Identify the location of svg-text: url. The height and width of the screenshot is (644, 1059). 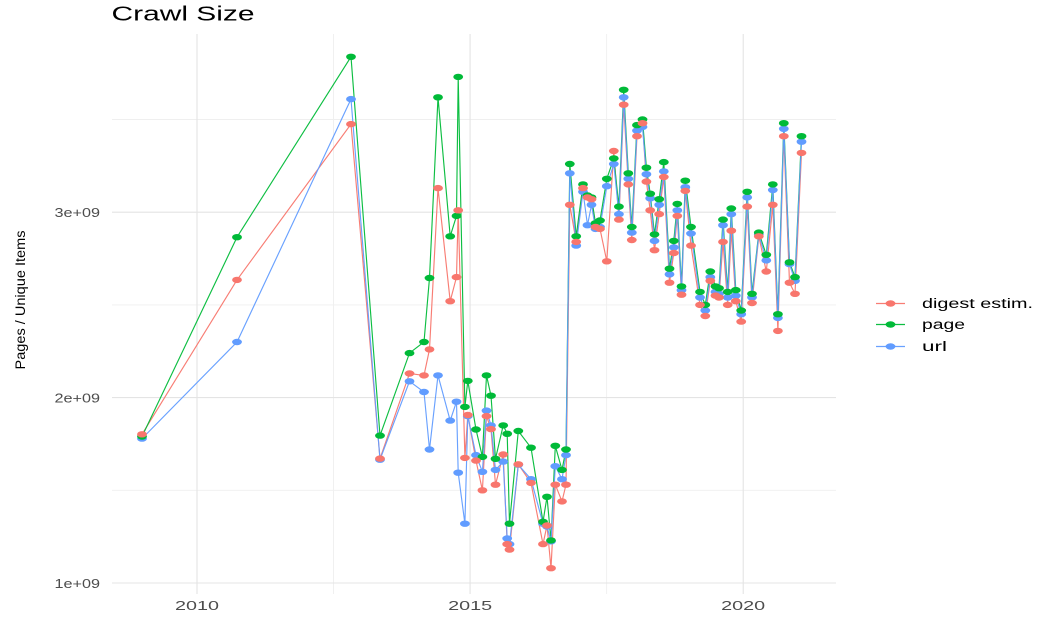
(934, 346).